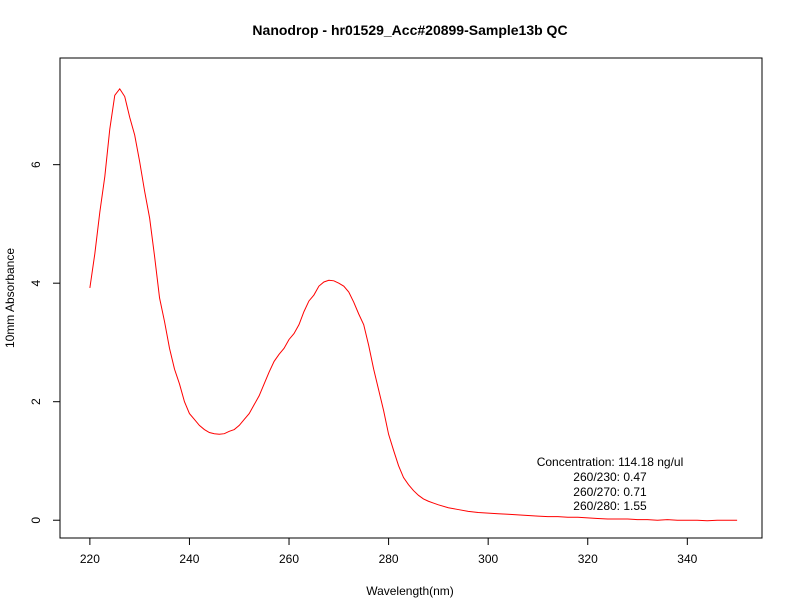 Image resolution: width=792 pixels, height=612 pixels. I want to click on y-axis-label: 10mm Absorbance, so click(10, 298).